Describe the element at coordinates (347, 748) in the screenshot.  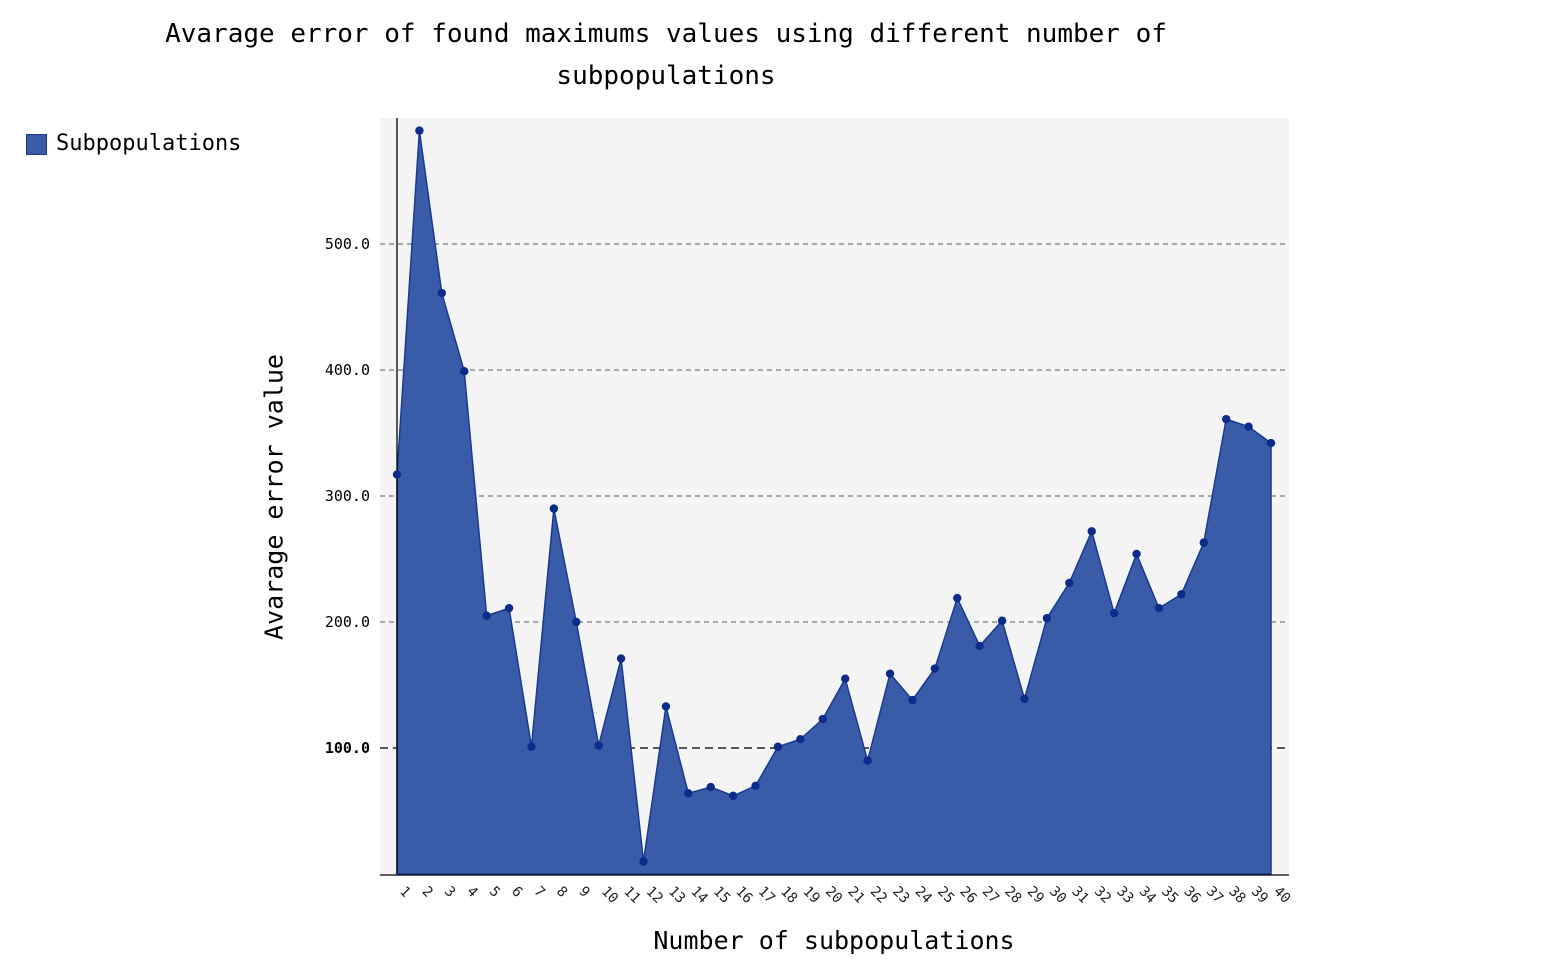
I see `y-tick-label-0: 100.0` at that location.